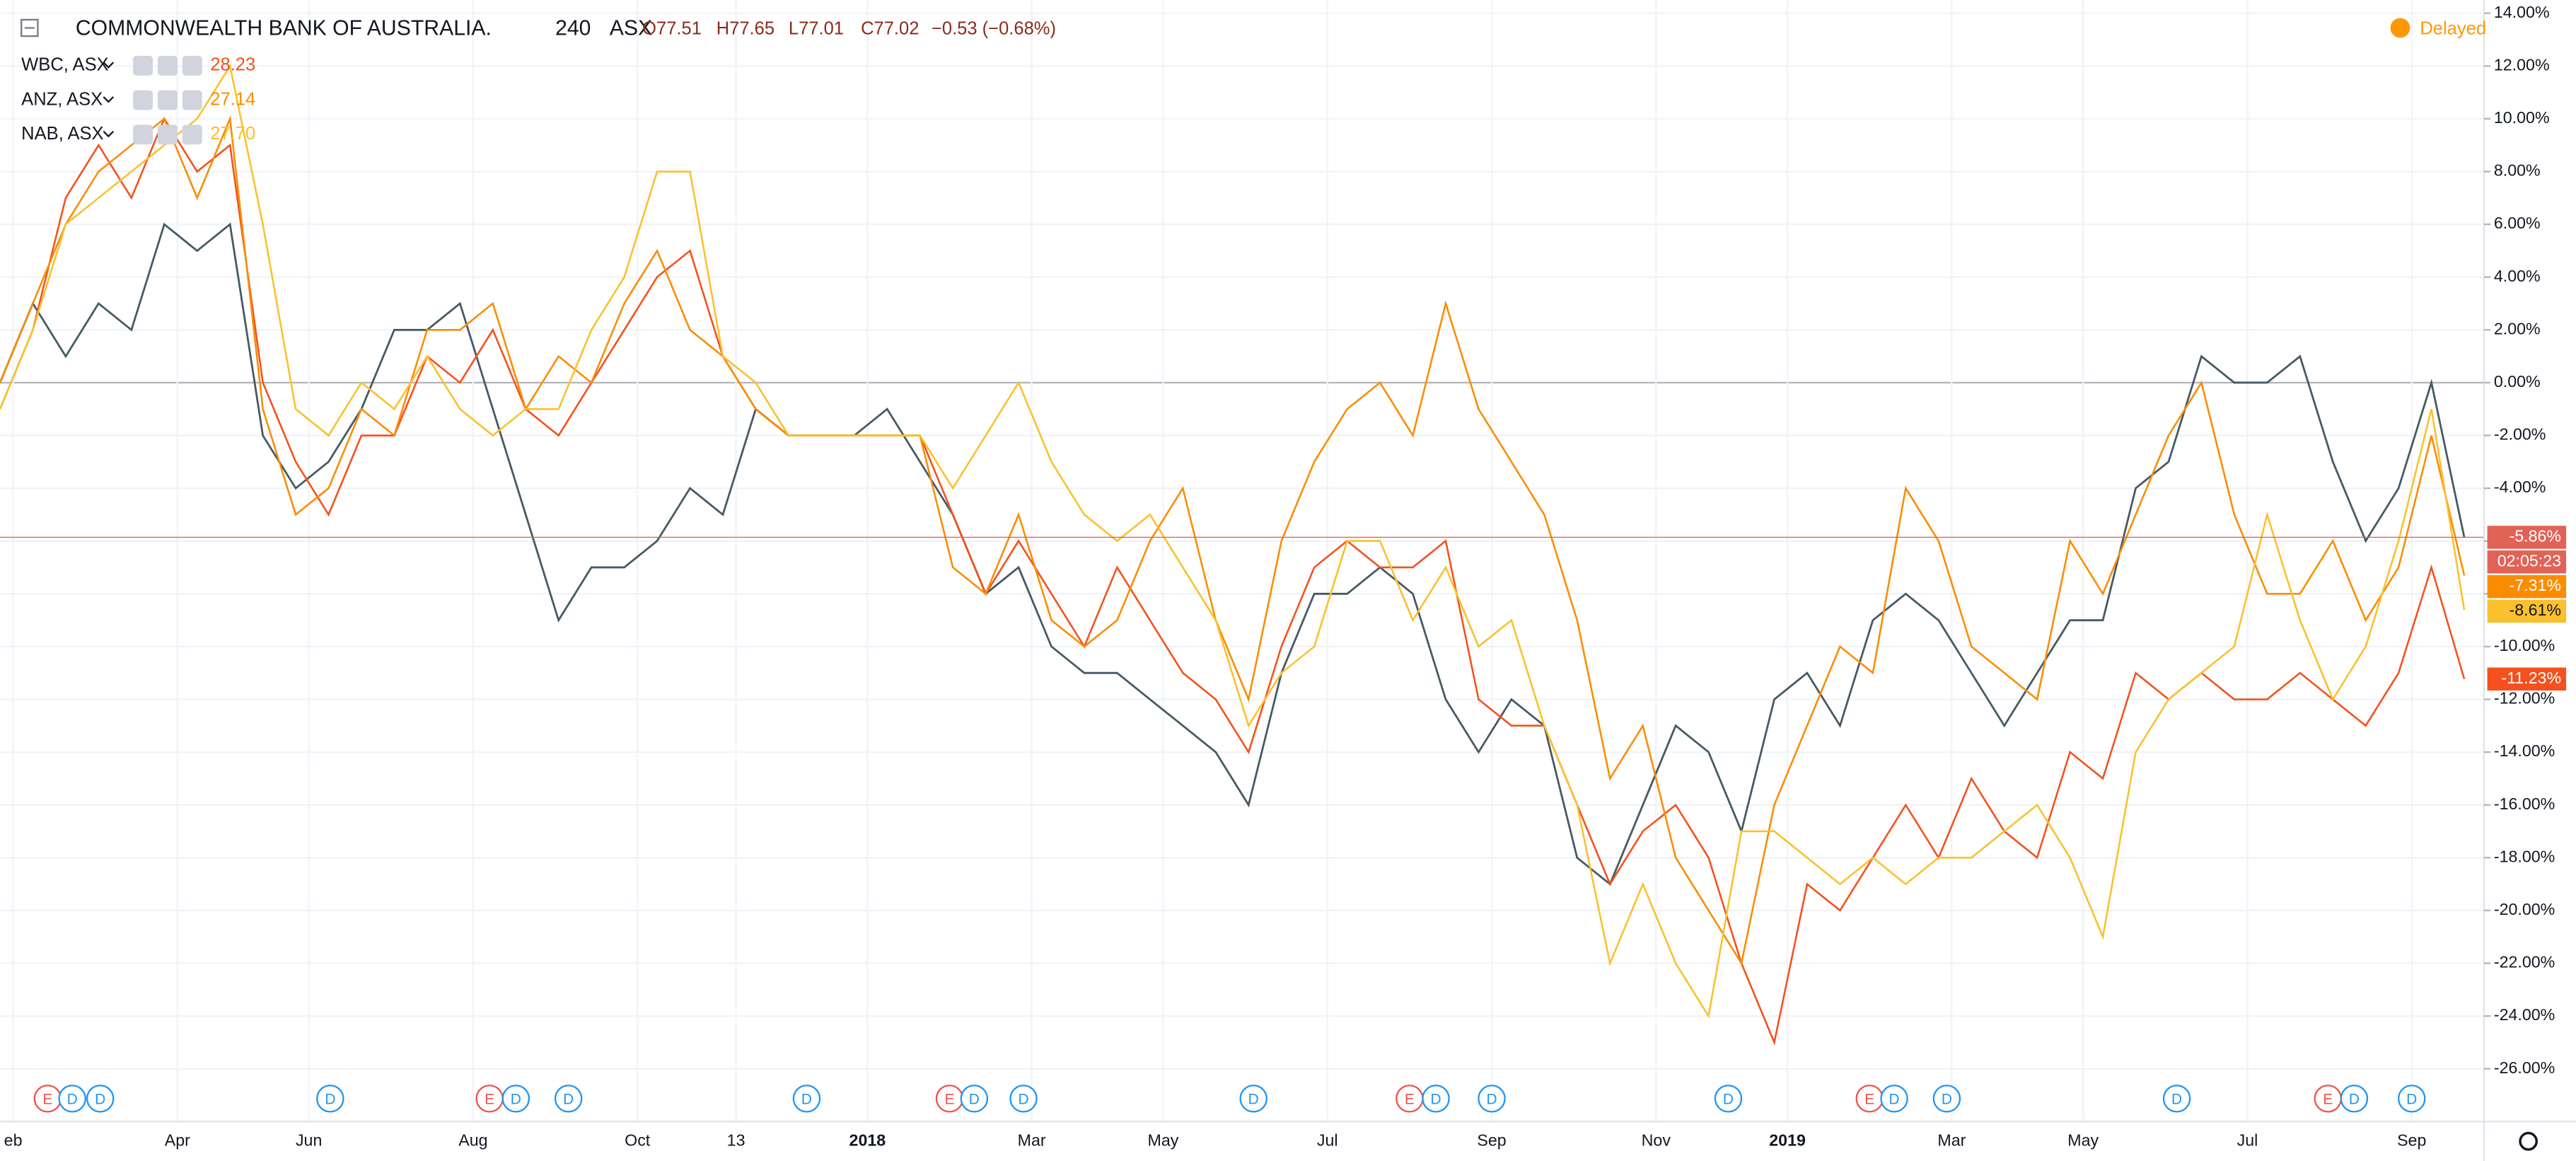  What do you see at coordinates (2529, 560) in the screenshot?
I see `countdown: 02:05:23` at bounding box center [2529, 560].